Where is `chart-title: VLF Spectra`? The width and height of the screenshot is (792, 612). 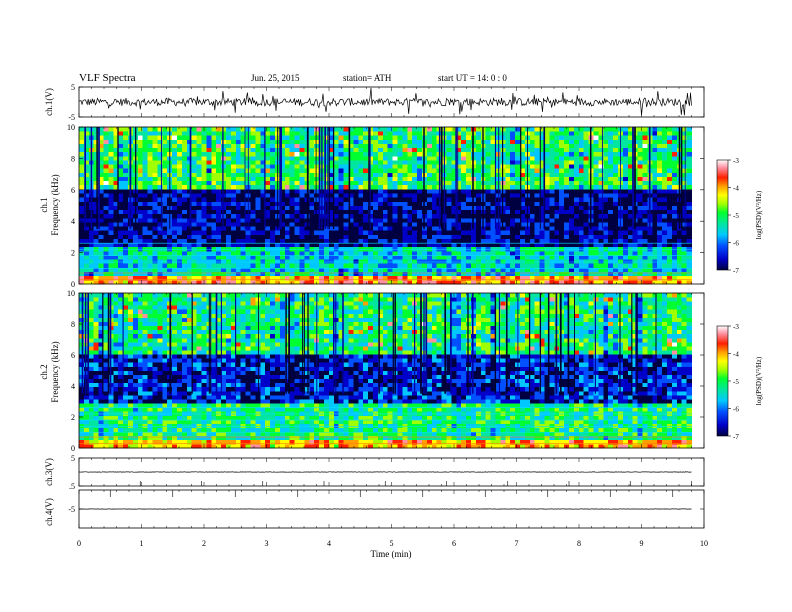 chart-title: VLF Spectra is located at coordinates (107, 78).